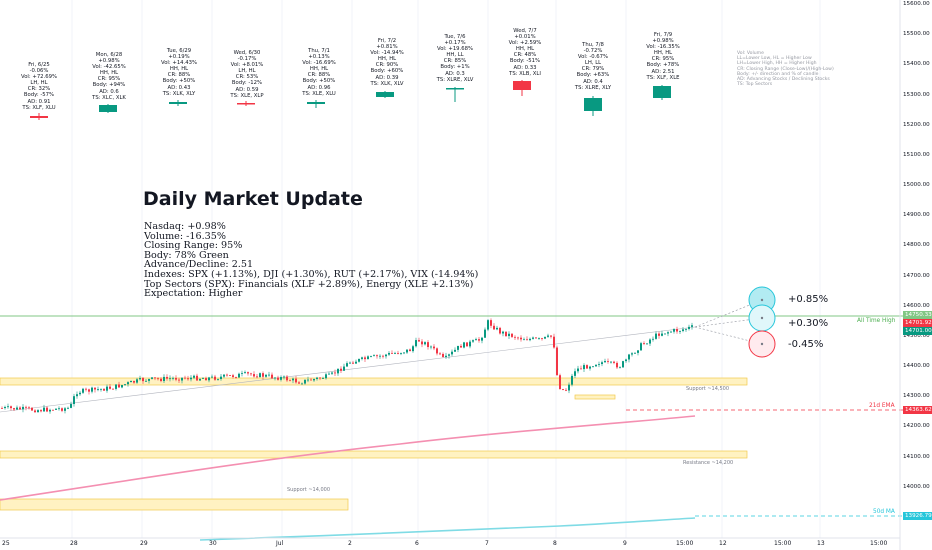 The height and width of the screenshot is (550, 932). Describe the element at coordinates (185, 236) in the screenshot. I see `update-line: Volume: -16.35%` at that location.